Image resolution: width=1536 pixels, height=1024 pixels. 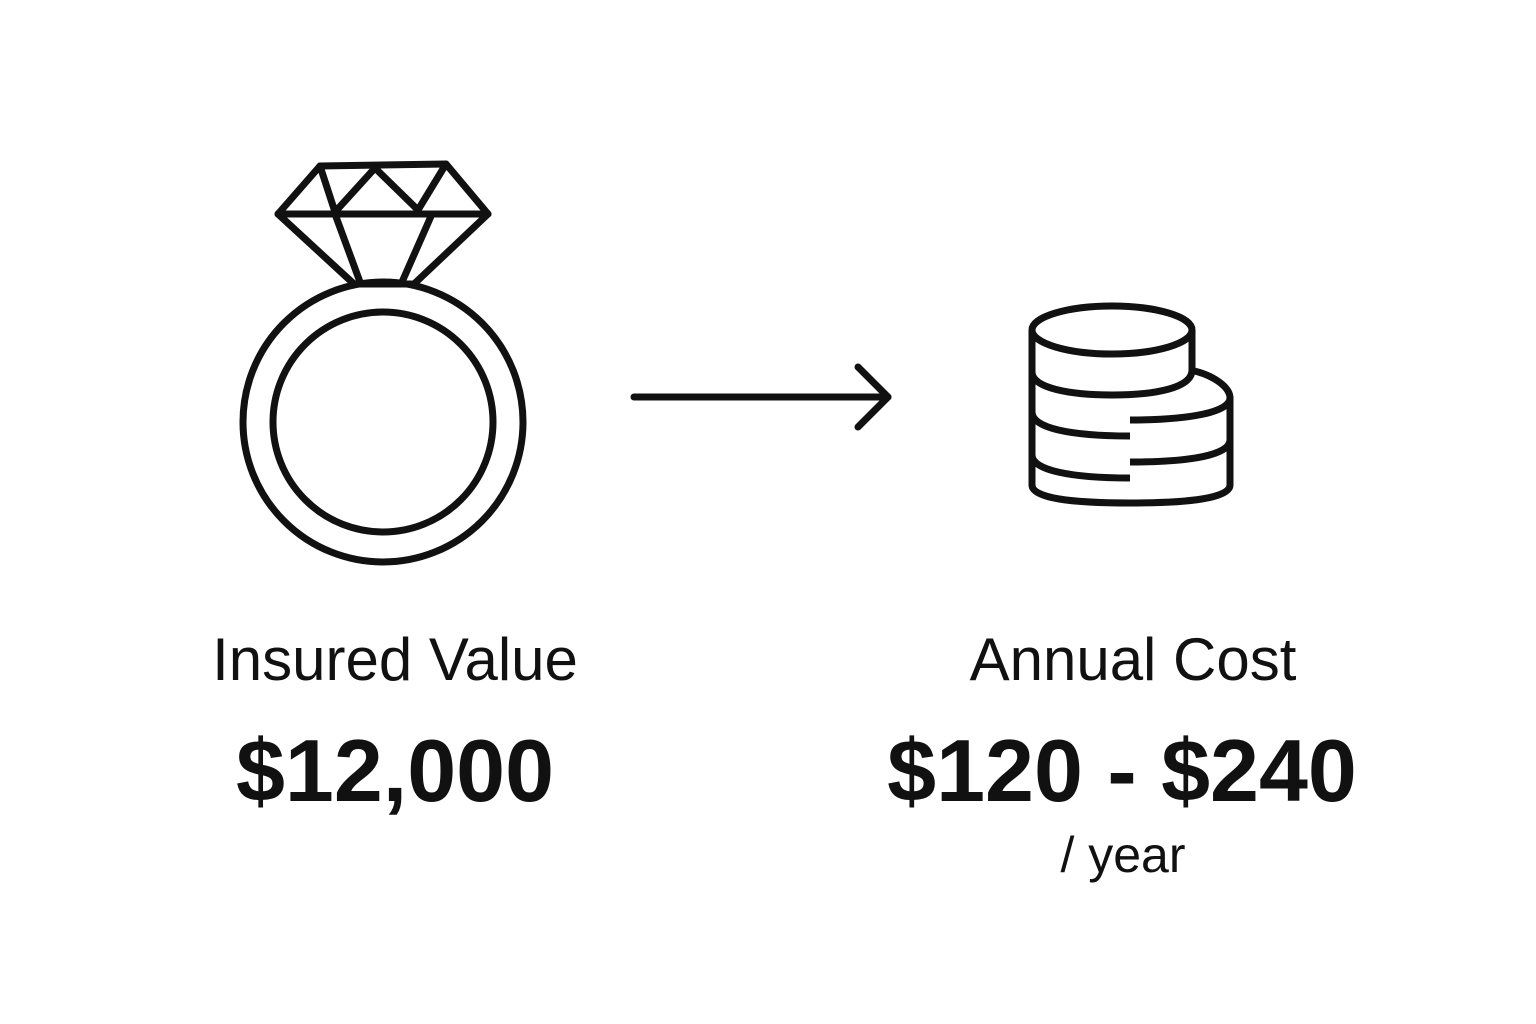 What do you see at coordinates (395, 770) in the screenshot?
I see `insured-value-amount: $12,000` at bounding box center [395, 770].